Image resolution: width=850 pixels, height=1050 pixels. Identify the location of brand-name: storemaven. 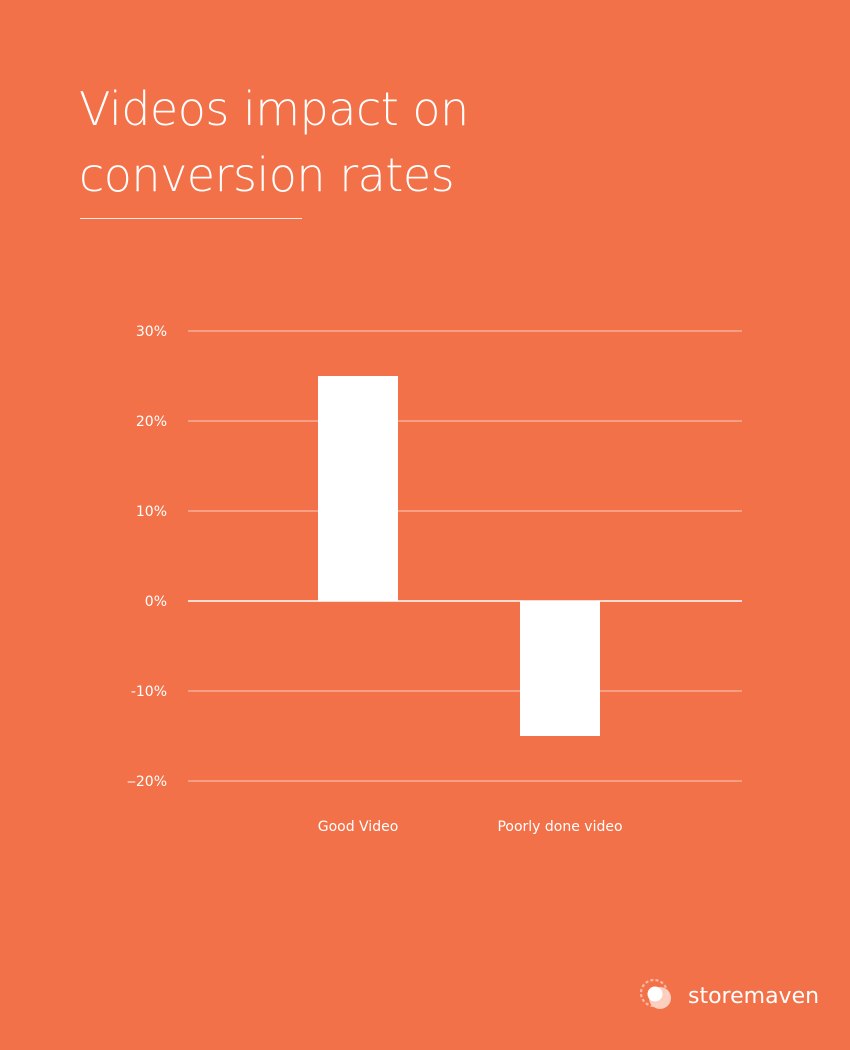
(754, 996).